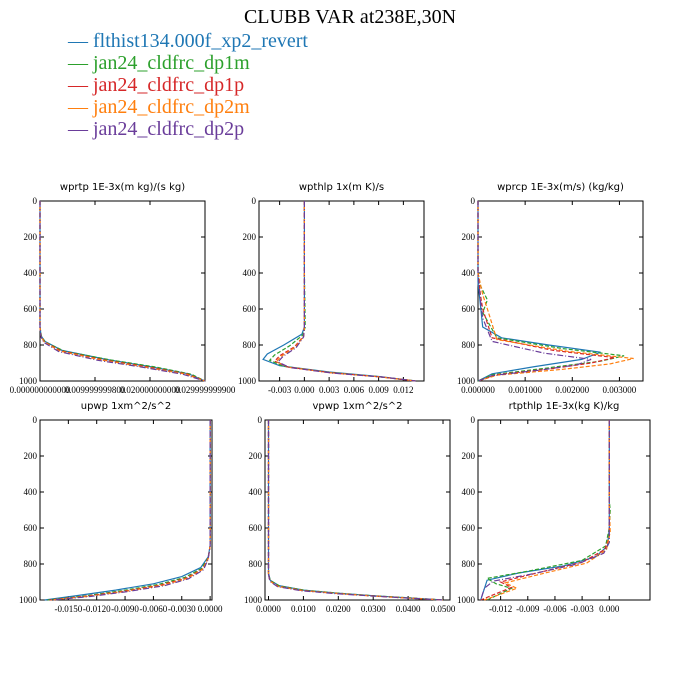  Describe the element at coordinates (357, 406) in the screenshot. I see `panel-title: vpwp 1xm^2/s^2` at that location.